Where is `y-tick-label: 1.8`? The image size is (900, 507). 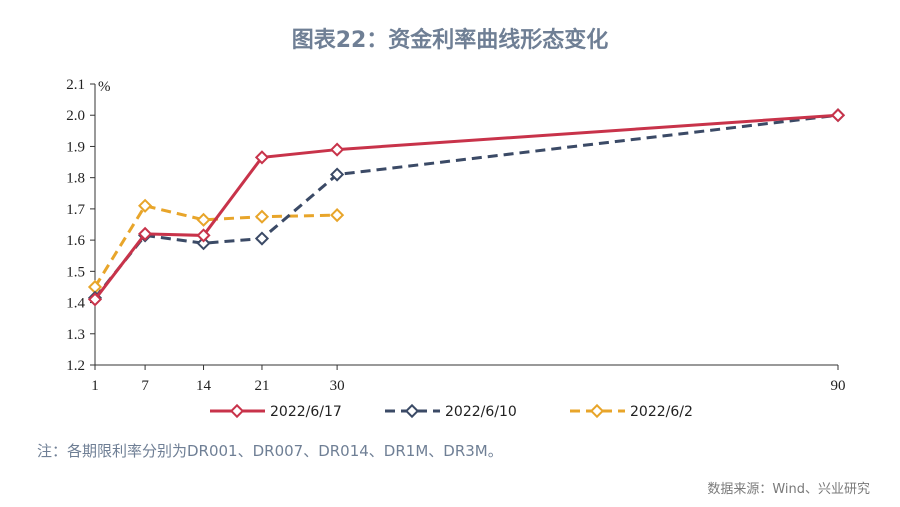
y-tick-label: 1.8 is located at coordinates (75, 179).